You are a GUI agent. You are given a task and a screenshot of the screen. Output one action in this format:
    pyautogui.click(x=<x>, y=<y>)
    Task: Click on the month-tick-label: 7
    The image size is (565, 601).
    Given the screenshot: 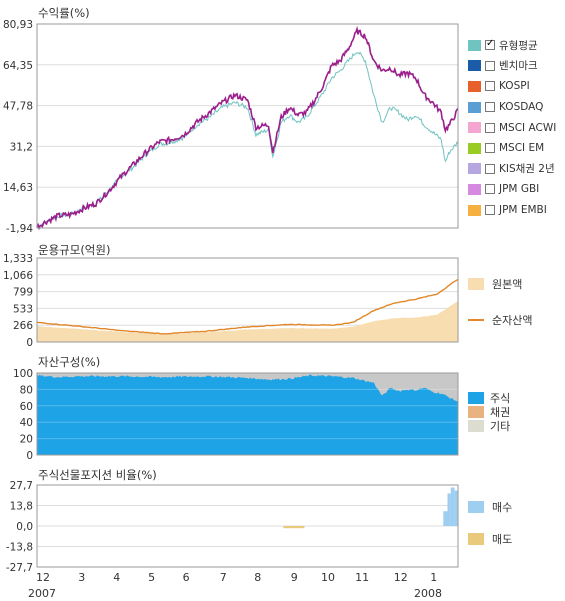 What is the action you would take?
    pyautogui.click(x=223, y=577)
    